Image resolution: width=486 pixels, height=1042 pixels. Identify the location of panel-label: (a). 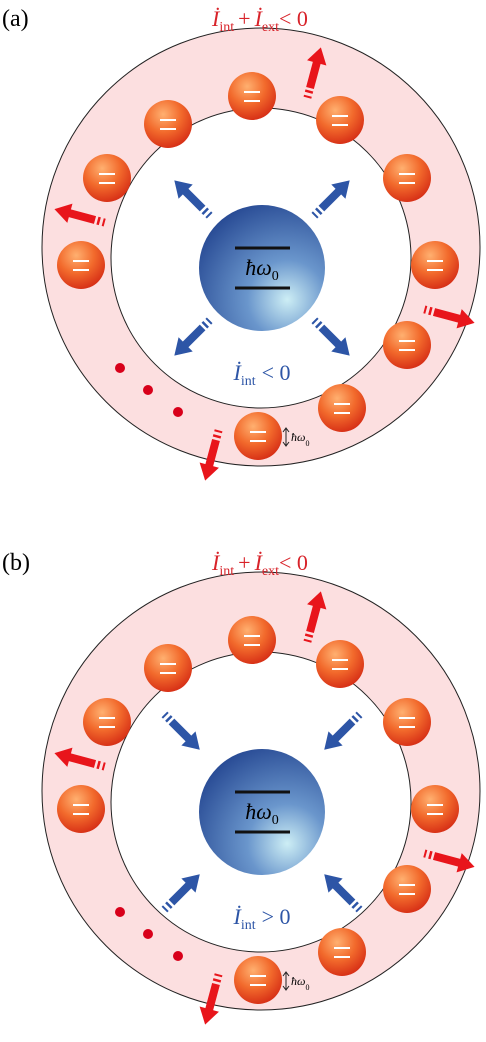
(15, 19).